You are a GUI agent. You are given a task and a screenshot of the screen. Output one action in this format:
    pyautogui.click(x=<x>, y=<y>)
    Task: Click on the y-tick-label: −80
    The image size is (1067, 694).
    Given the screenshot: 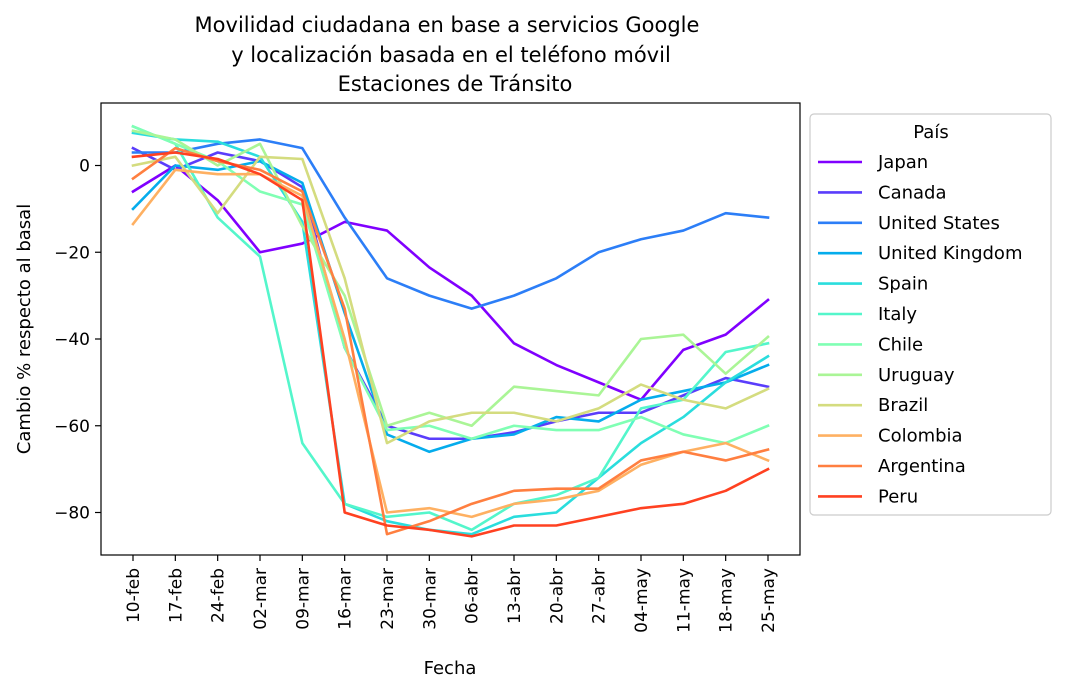 What is the action you would take?
    pyautogui.click(x=72, y=514)
    